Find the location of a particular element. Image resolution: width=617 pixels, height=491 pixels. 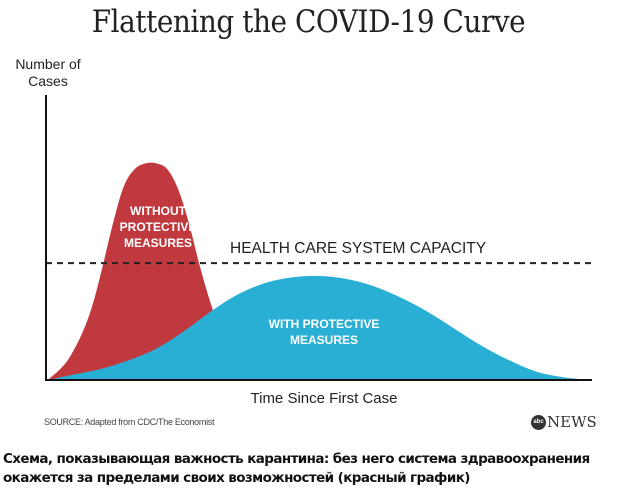

abc-news-logo: abc NEWS is located at coordinates (564, 422).